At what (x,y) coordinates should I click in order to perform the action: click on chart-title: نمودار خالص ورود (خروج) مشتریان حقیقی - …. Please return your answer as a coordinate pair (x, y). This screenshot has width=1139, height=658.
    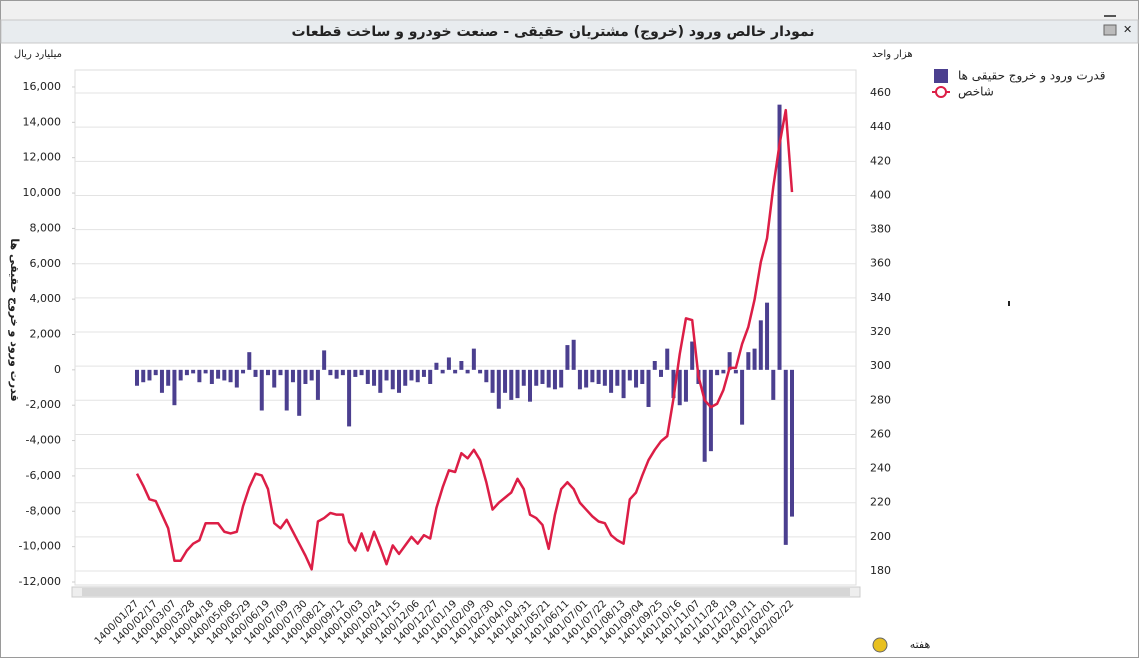
    Looking at the image, I should click on (553, 32).